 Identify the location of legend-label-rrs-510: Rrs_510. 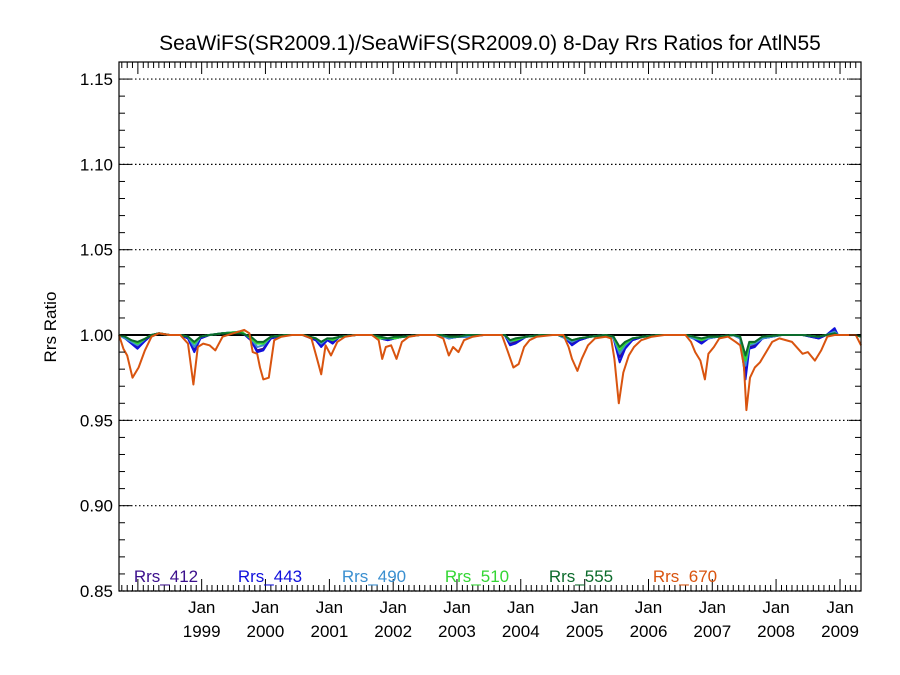
(477, 576).